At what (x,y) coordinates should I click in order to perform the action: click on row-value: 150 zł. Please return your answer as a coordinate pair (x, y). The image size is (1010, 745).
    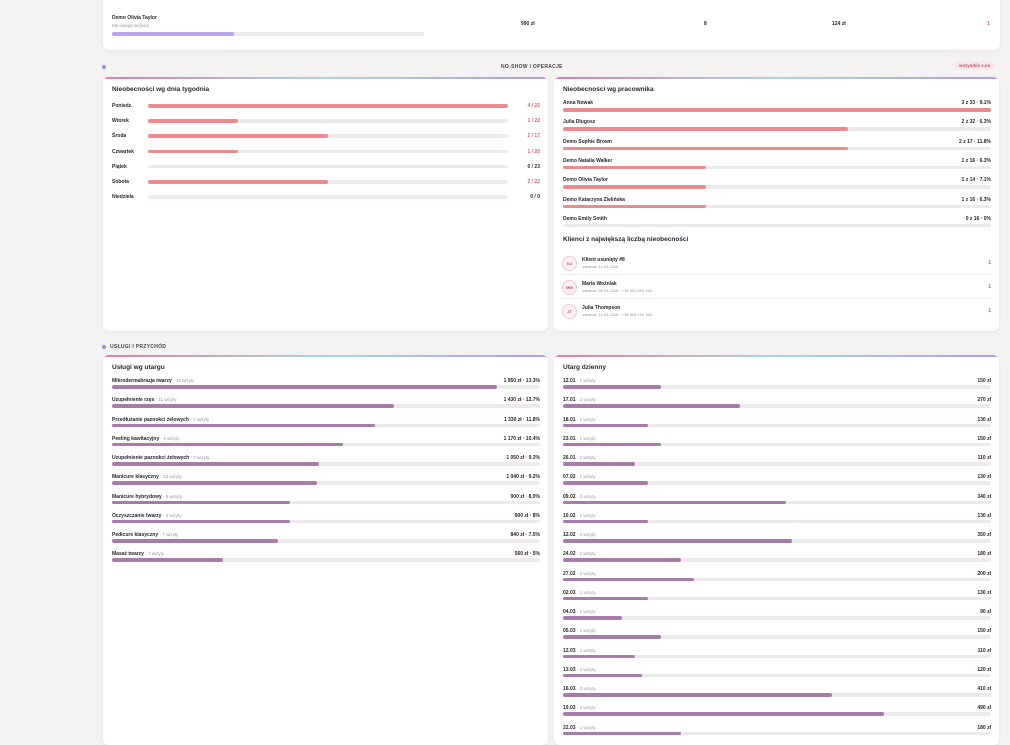
    Looking at the image, I should click on (984, 381).